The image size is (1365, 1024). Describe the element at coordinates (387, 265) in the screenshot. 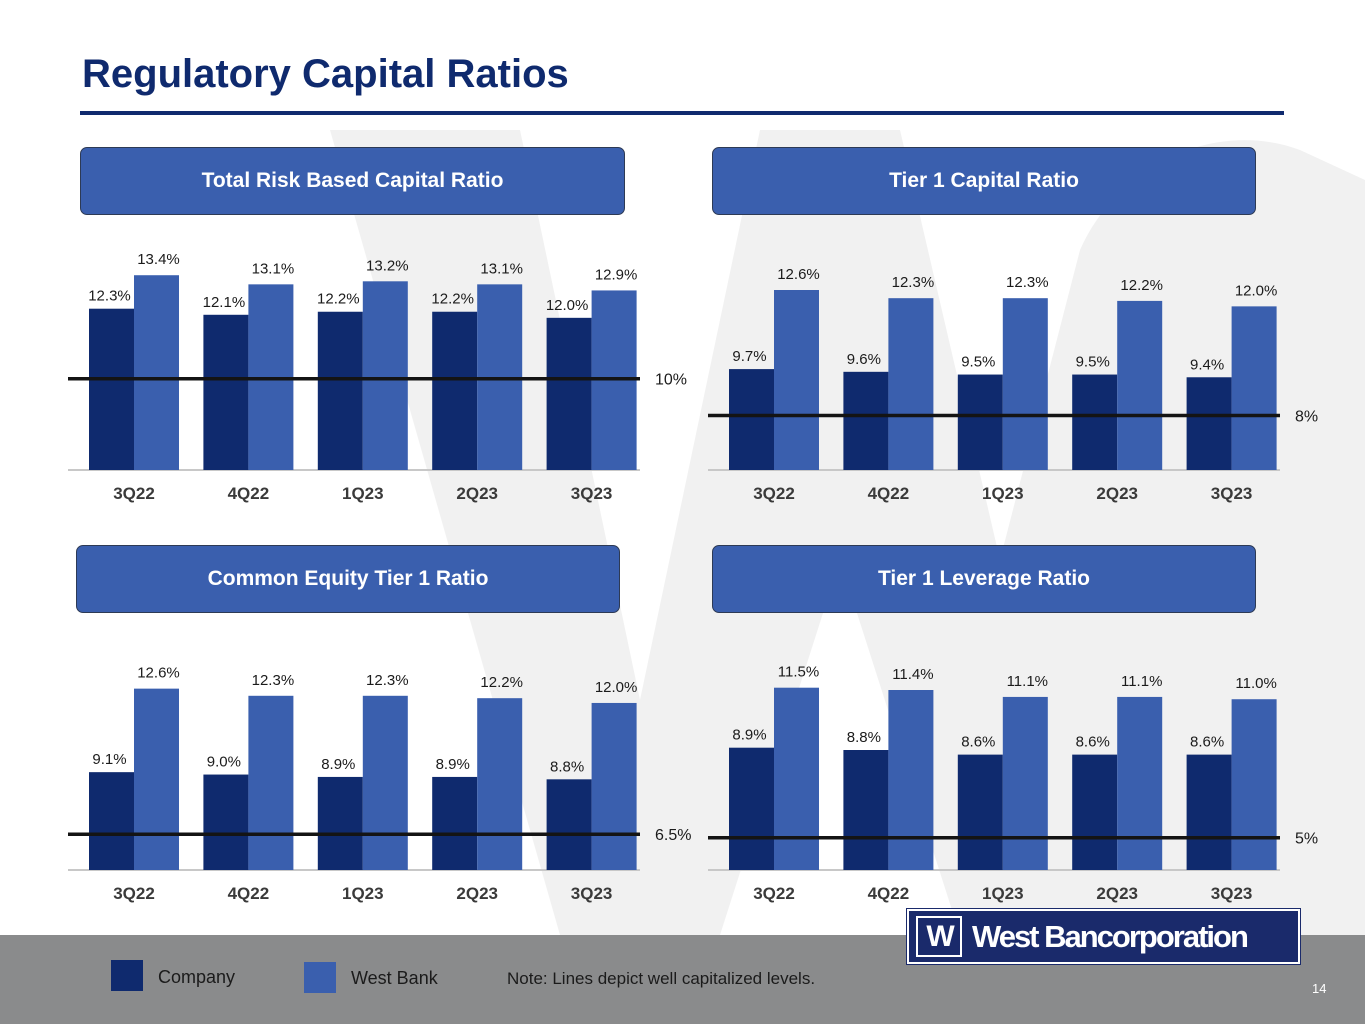

I see `data-label-bank-1q23: 13.2%` at that location.